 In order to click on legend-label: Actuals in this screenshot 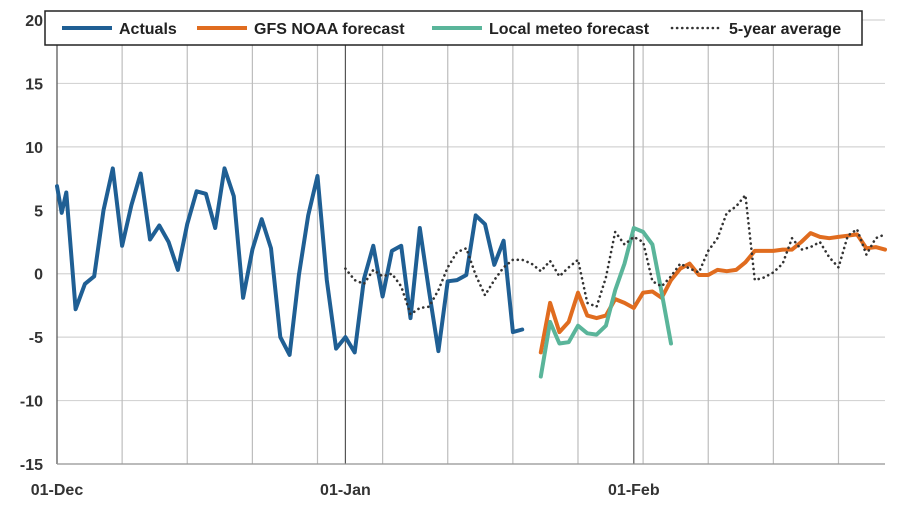, I will do `click(148, 29)`.